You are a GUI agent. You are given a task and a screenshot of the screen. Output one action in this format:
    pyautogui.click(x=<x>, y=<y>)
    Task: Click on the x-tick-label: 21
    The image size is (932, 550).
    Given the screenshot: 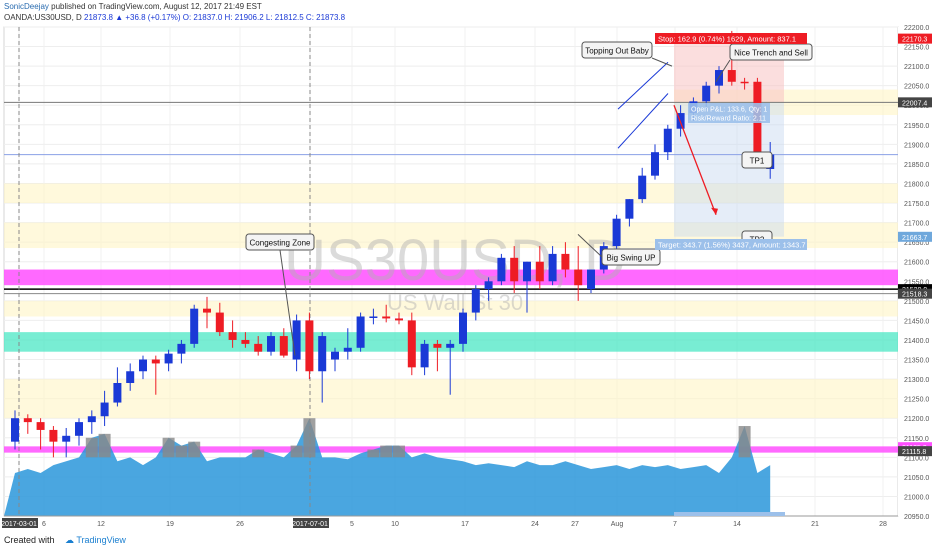 What is the action you would take?
    pyautogui.click(x=815, y=524)
    